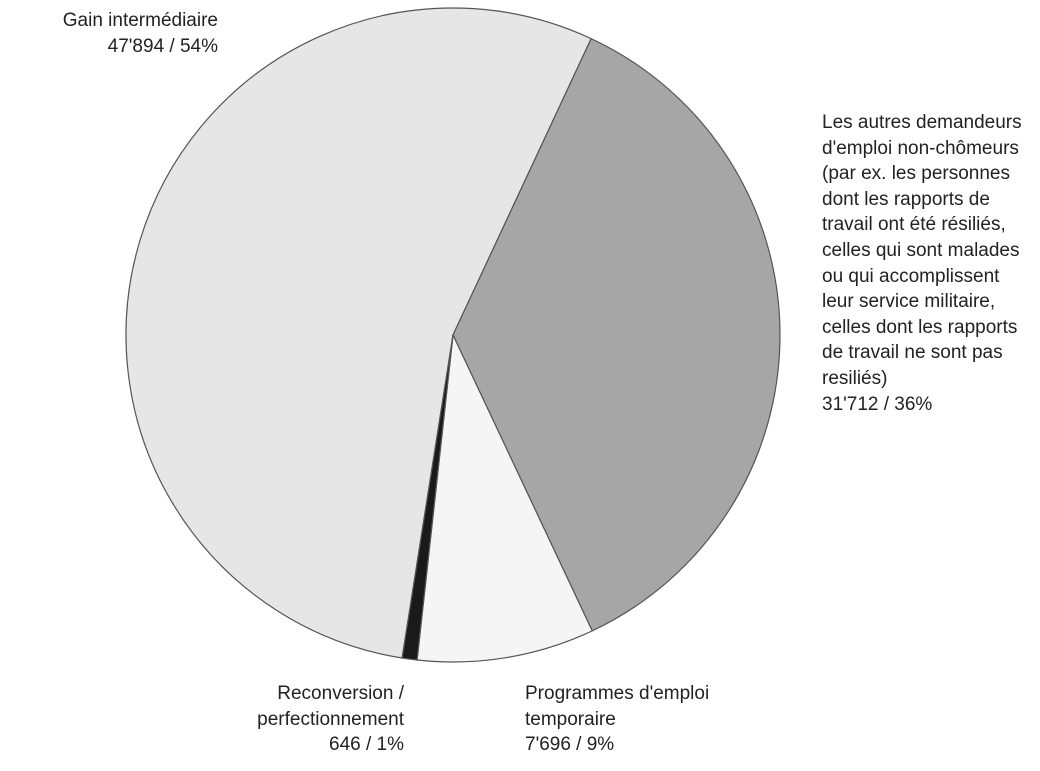  I want to click on value-label: 31'712 / 36%, so click(877, 404).